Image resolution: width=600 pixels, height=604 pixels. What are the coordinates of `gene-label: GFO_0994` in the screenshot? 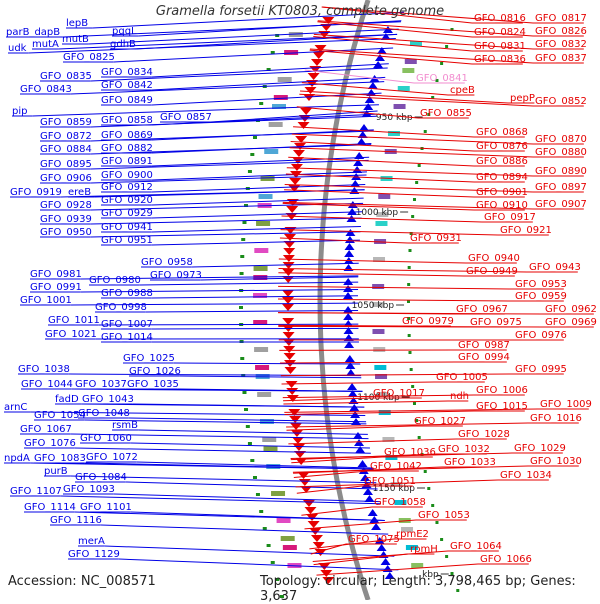 It's located at (484, 357).